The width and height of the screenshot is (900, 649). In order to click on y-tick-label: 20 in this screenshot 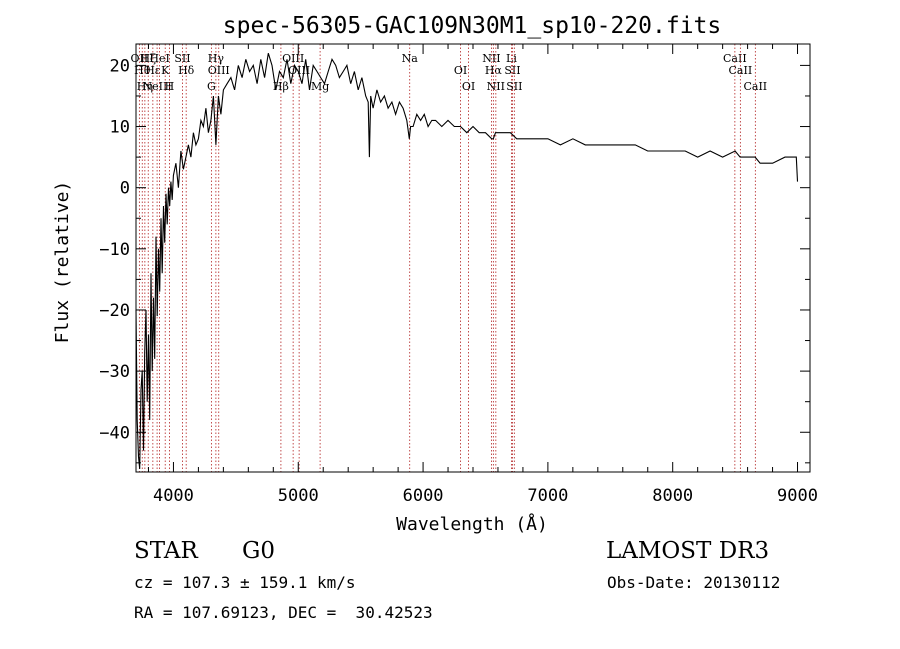, I will do `click(120, 66)`.